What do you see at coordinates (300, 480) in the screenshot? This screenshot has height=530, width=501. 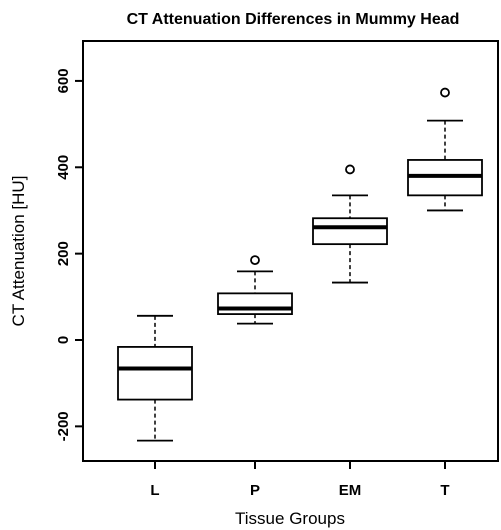 I see `x-axis: L P EM T` at bounding box center [300, 480].